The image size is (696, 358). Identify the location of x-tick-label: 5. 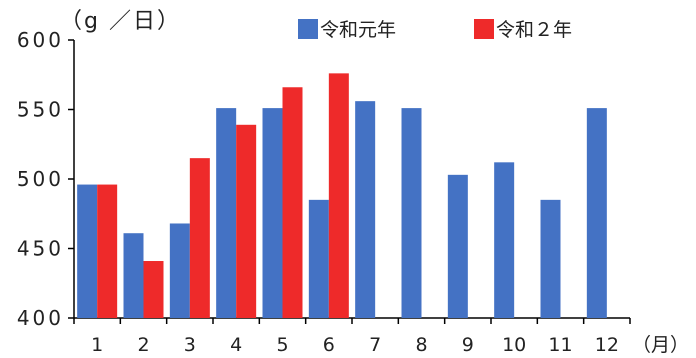
(282, 345).